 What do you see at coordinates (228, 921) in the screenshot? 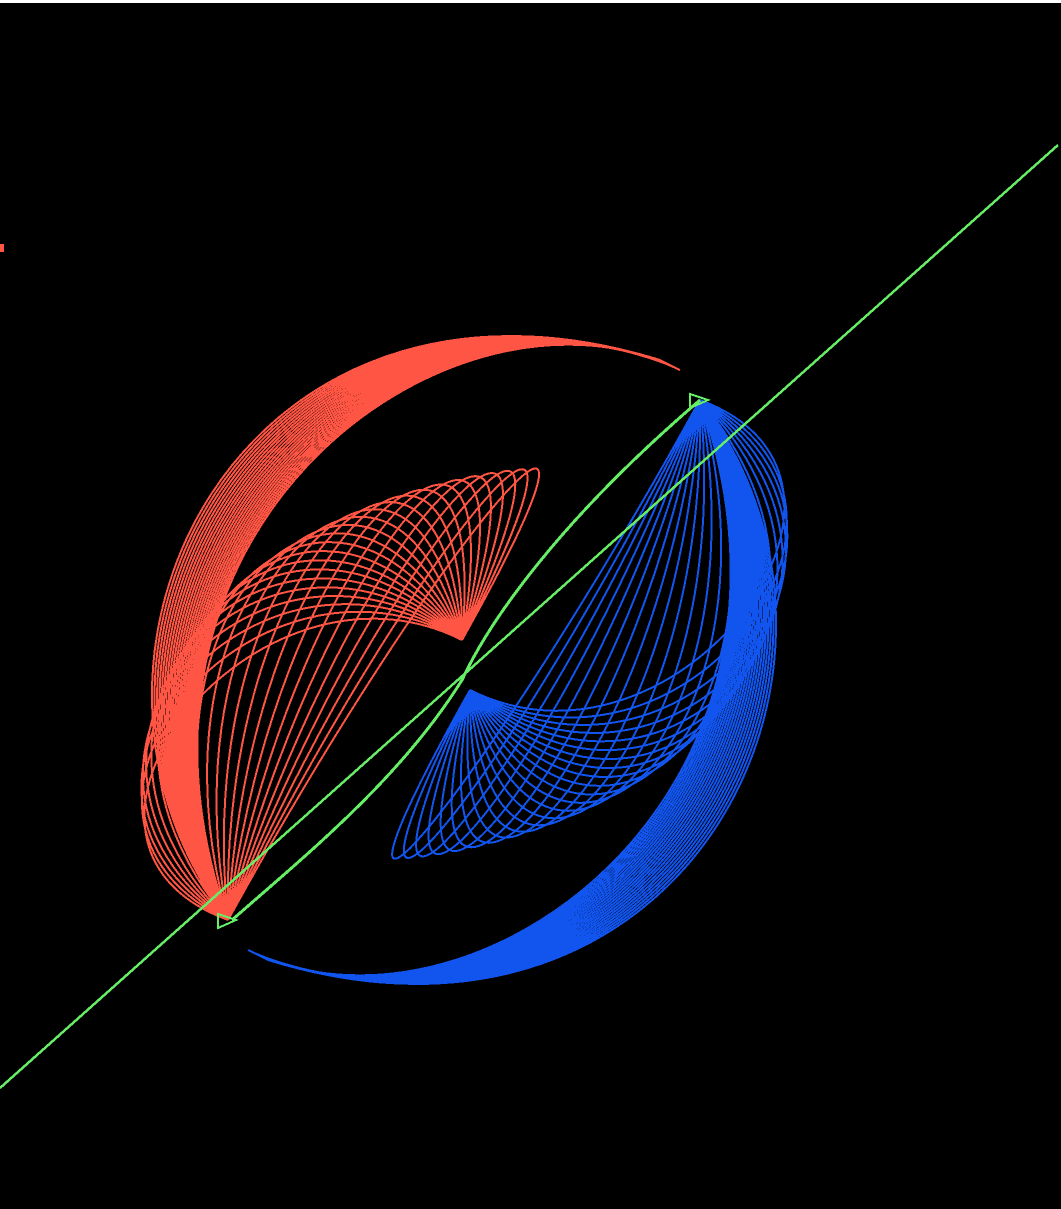
I see `pole-marker-lower` at bounding box center [228, 921].